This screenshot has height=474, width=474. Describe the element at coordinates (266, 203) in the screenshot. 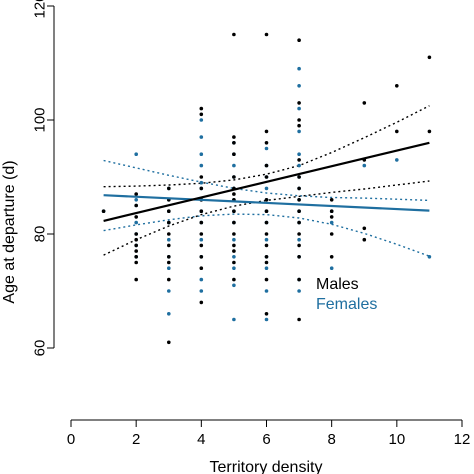

I see `females-fit-line` at that location.